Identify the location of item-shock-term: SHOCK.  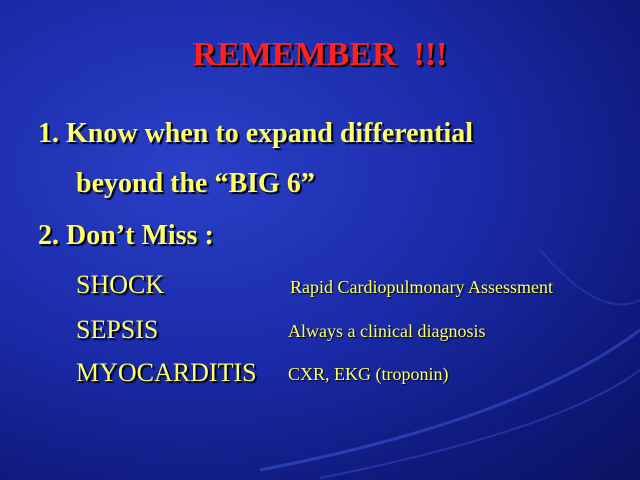
(120, 284).